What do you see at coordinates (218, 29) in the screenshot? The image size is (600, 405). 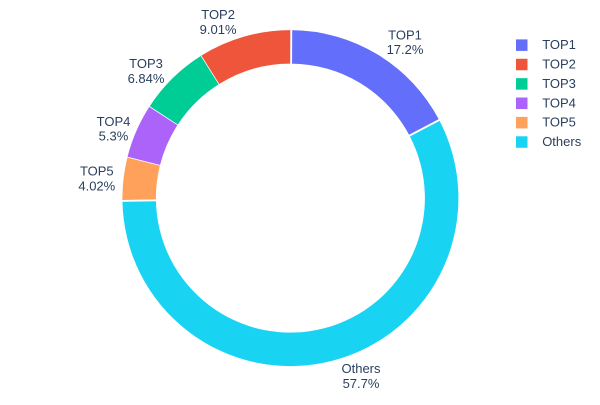 I see `svg-text: 9.01%` at bounding box center [218, 29].